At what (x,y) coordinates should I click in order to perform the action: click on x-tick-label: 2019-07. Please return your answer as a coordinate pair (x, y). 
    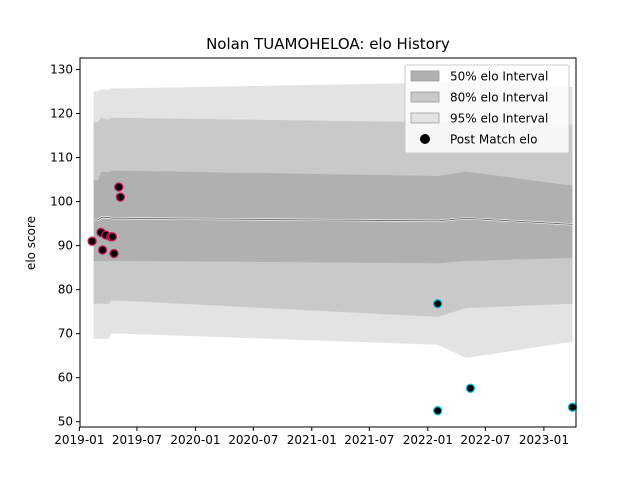
    Looking at the image, I should click on (137, 440).